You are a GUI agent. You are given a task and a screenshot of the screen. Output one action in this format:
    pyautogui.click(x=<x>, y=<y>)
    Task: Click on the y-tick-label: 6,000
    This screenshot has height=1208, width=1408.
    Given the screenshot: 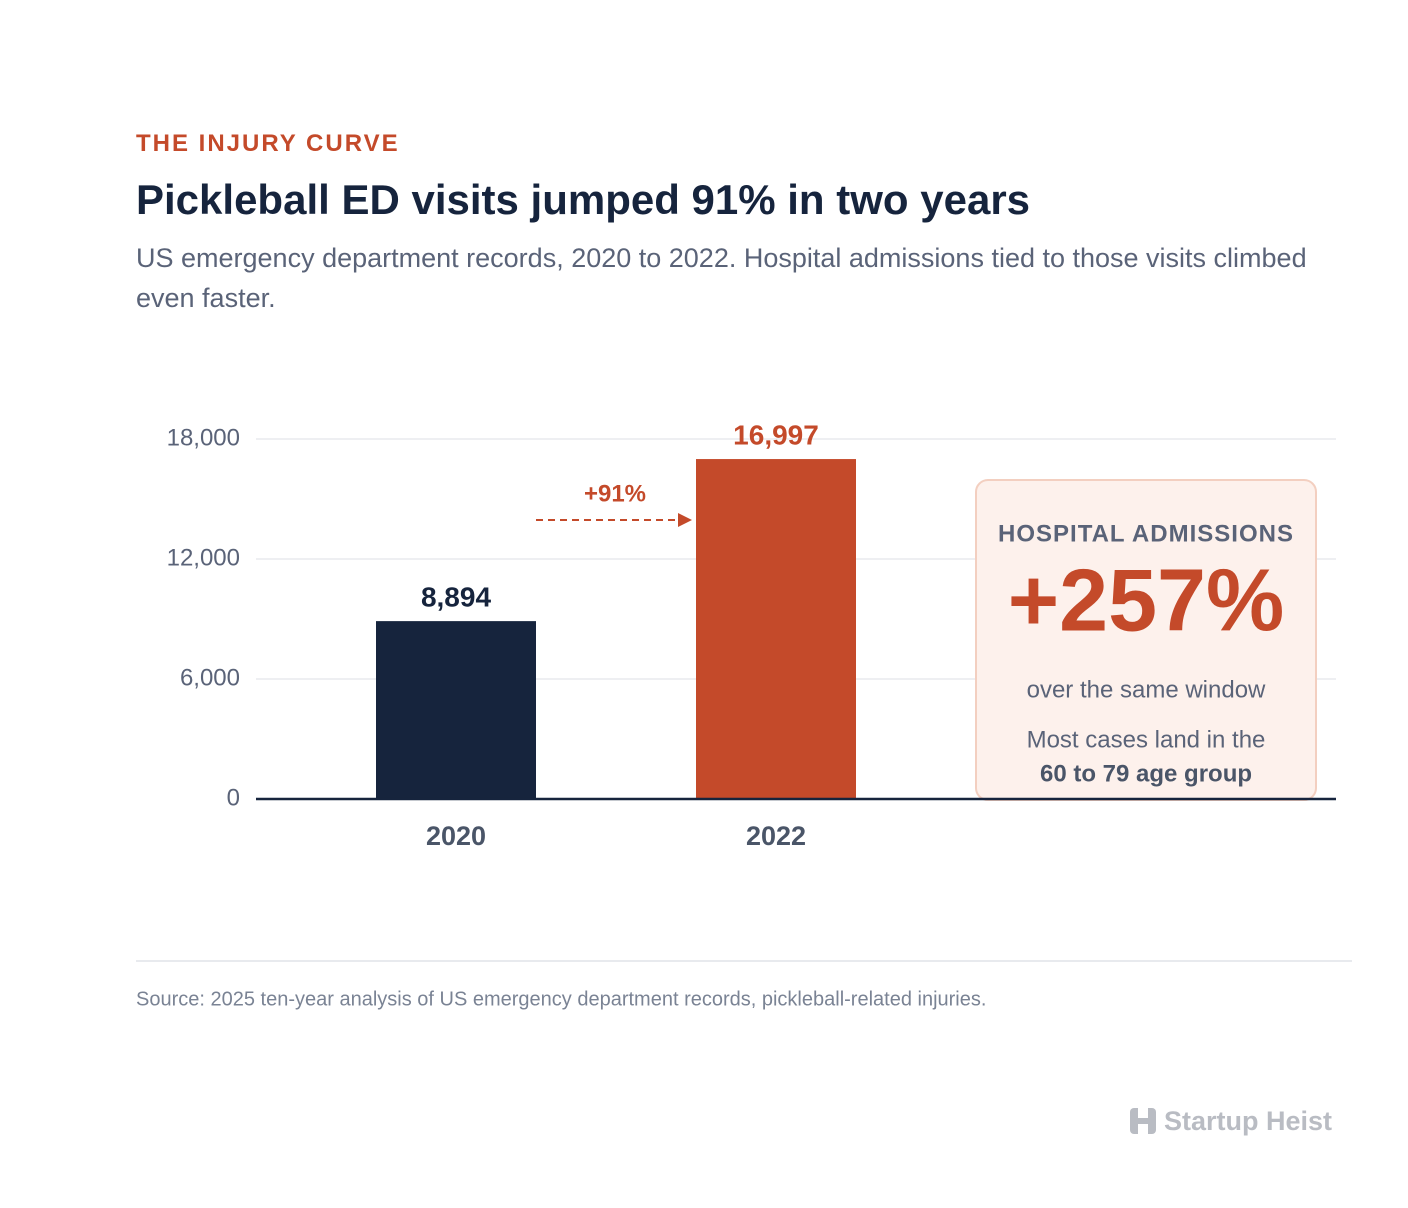 What is the action you would take?
    pyautogui.click(x=210, y=677)
    